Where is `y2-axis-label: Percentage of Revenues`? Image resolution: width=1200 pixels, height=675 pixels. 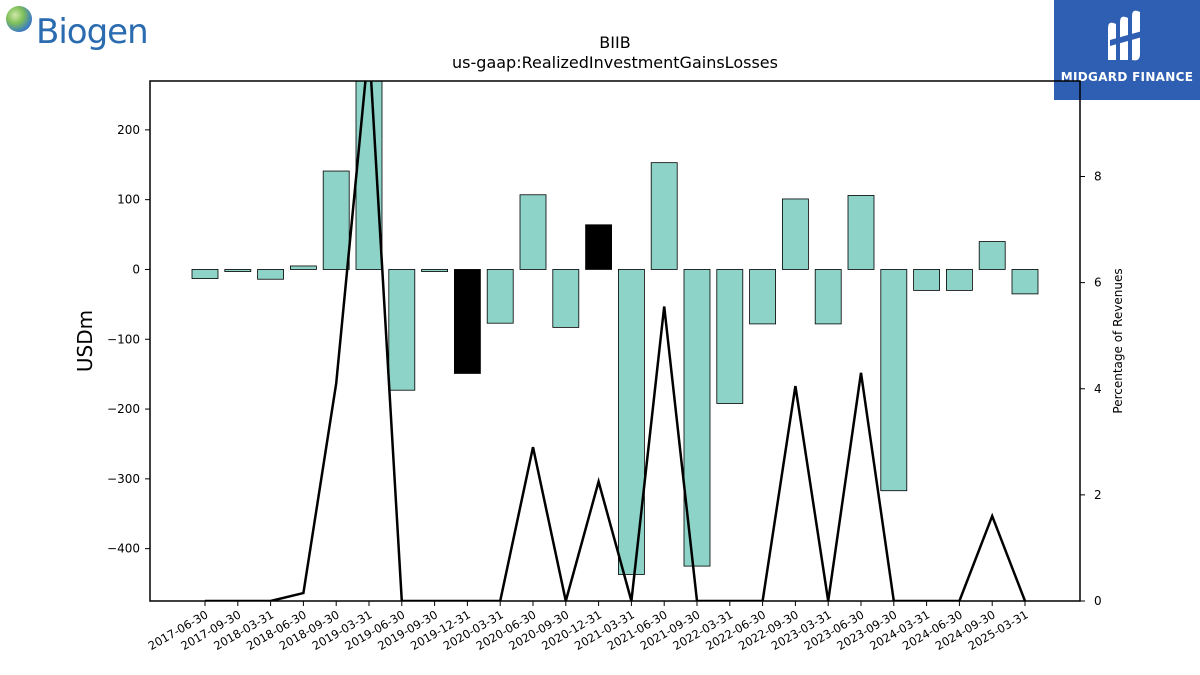 y2-axis-label: Percentage of Revenues is located at coordinates (1118, 340).